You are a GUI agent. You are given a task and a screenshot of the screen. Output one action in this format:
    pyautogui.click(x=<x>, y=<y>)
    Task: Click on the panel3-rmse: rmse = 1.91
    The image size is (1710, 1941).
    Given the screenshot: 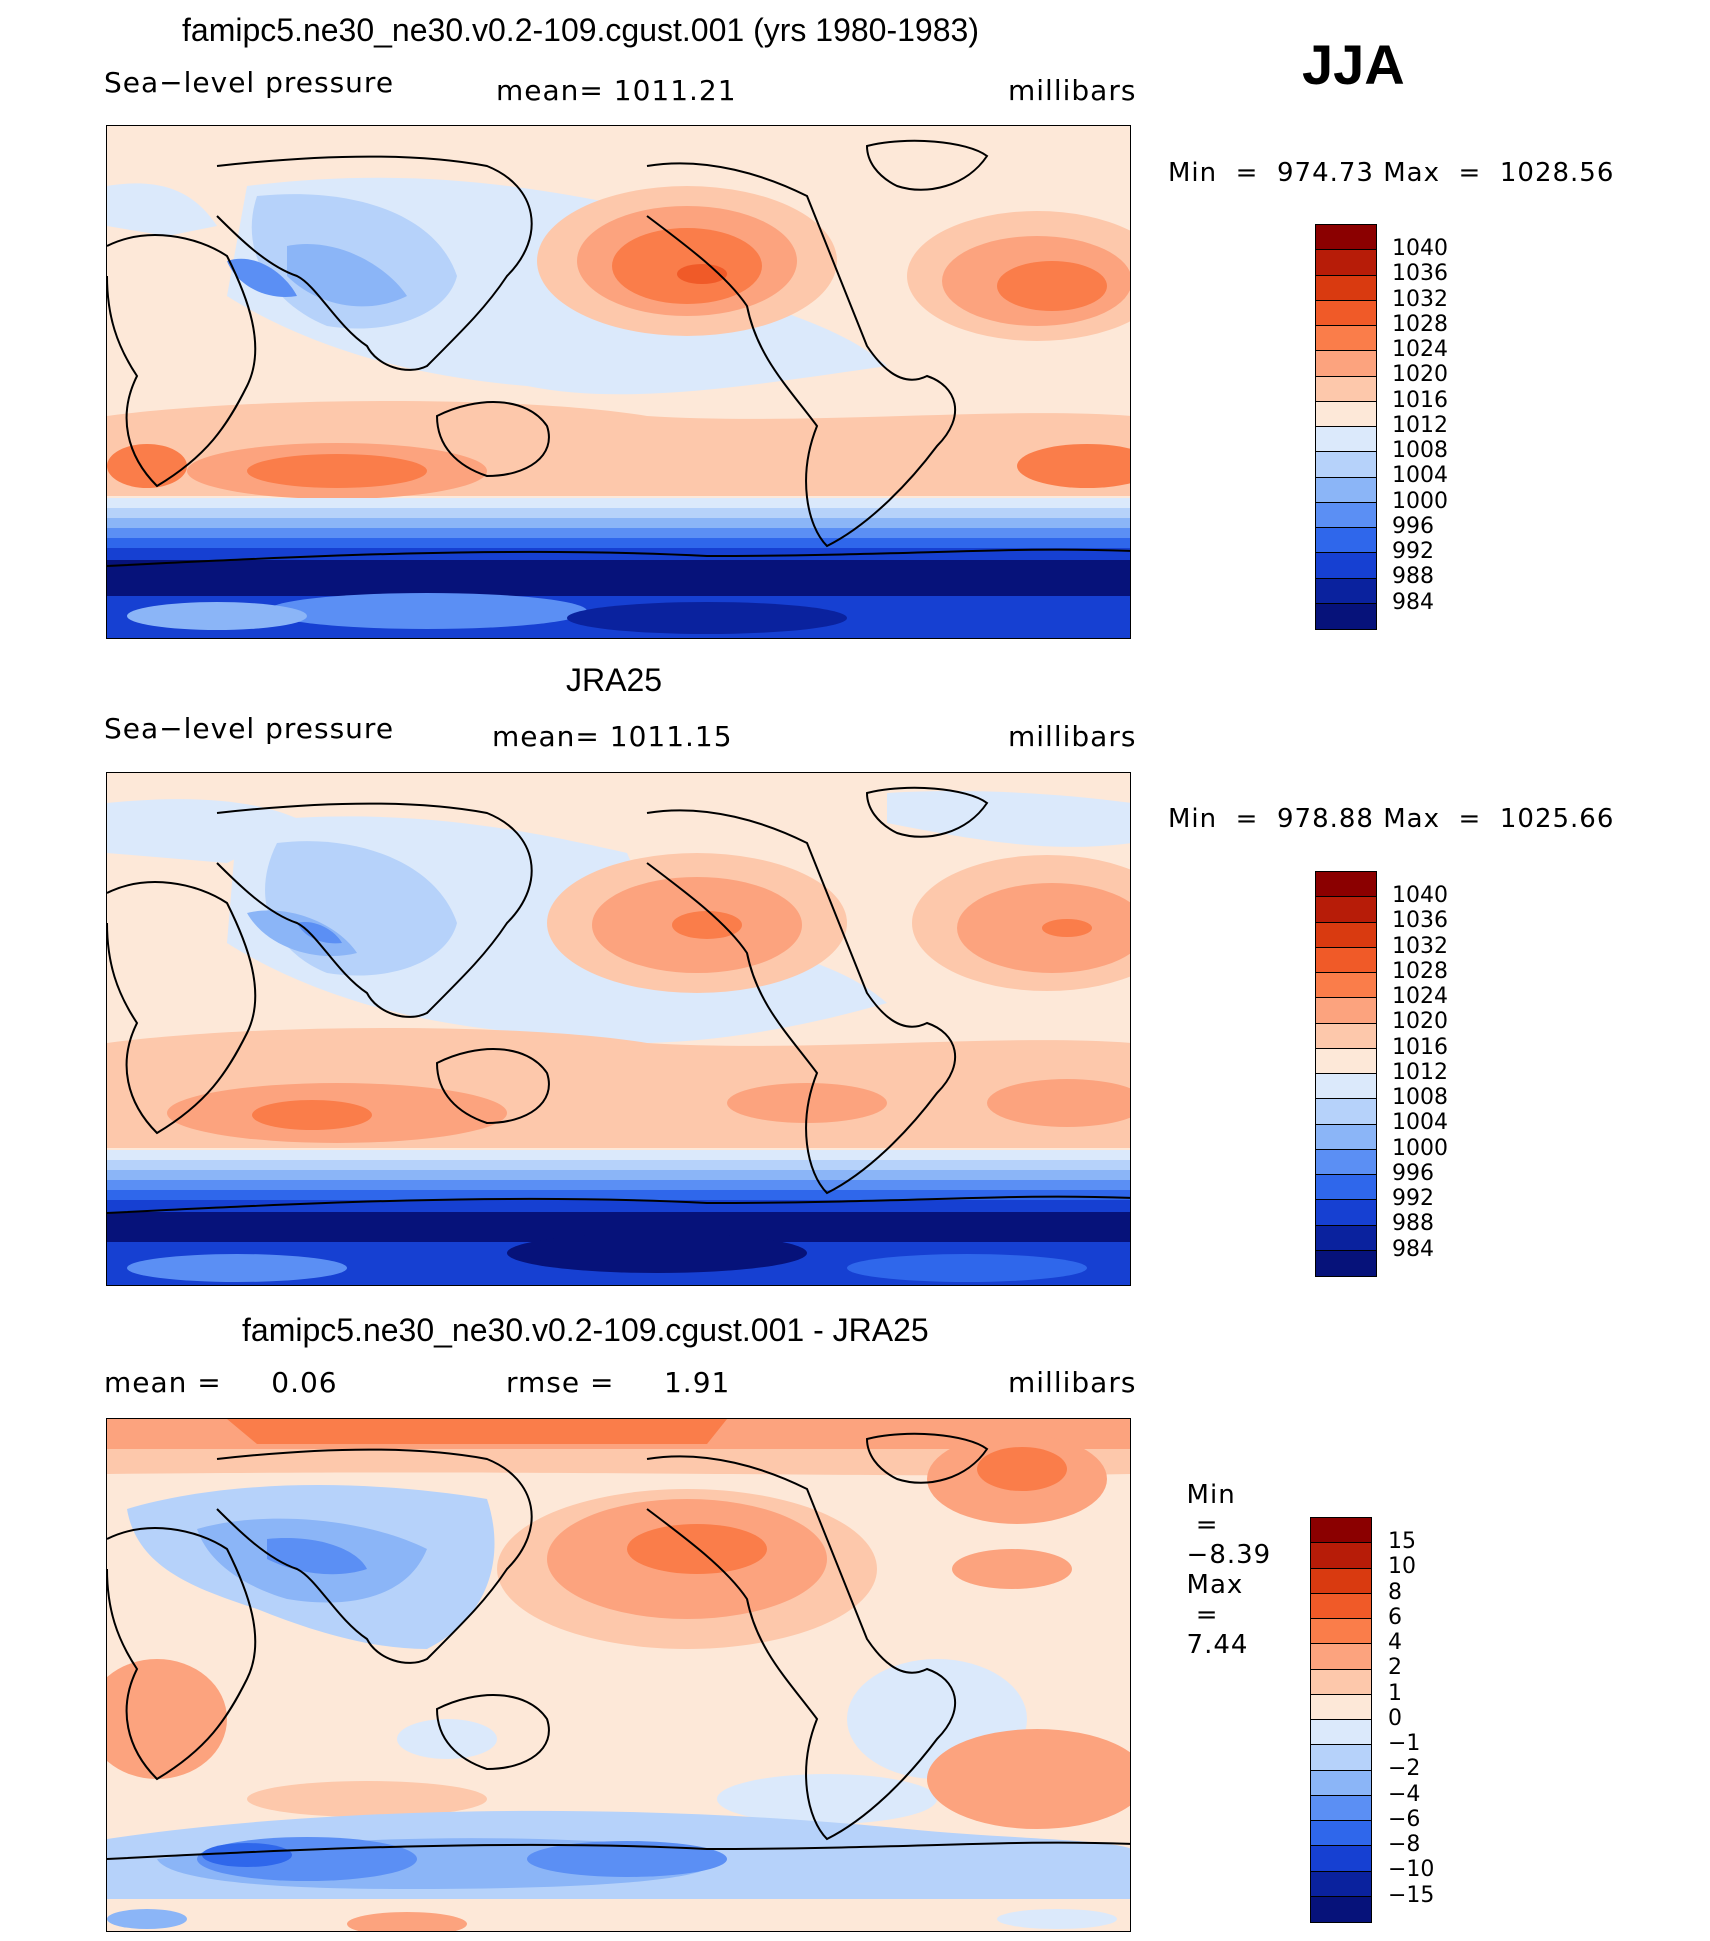 What is the action you would take?
    pyautogui.click(x=618, y=1382)
    